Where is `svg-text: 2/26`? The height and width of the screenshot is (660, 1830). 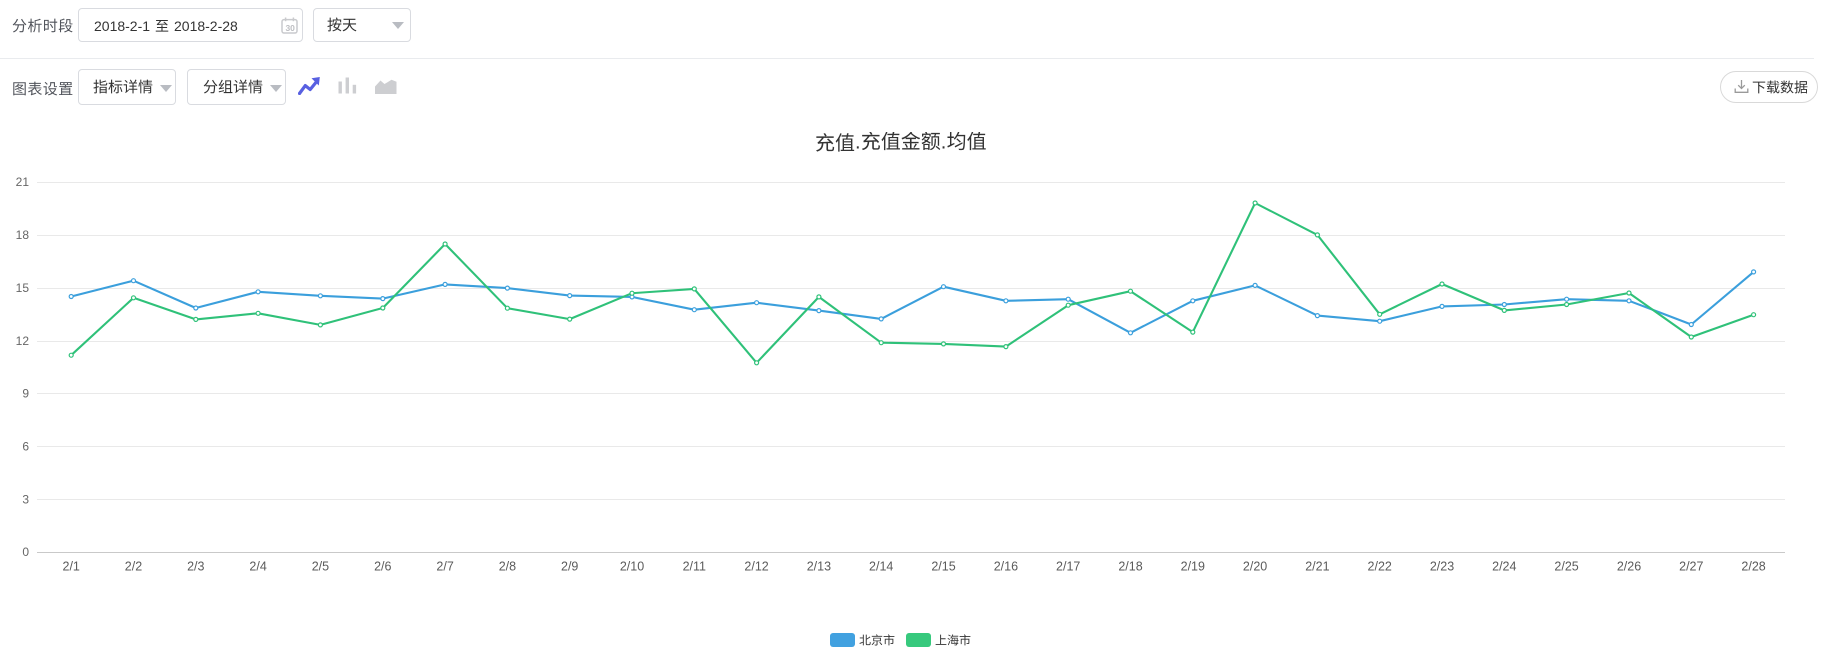 svg-text: 2/26 is located at coordinates (1629, 567).